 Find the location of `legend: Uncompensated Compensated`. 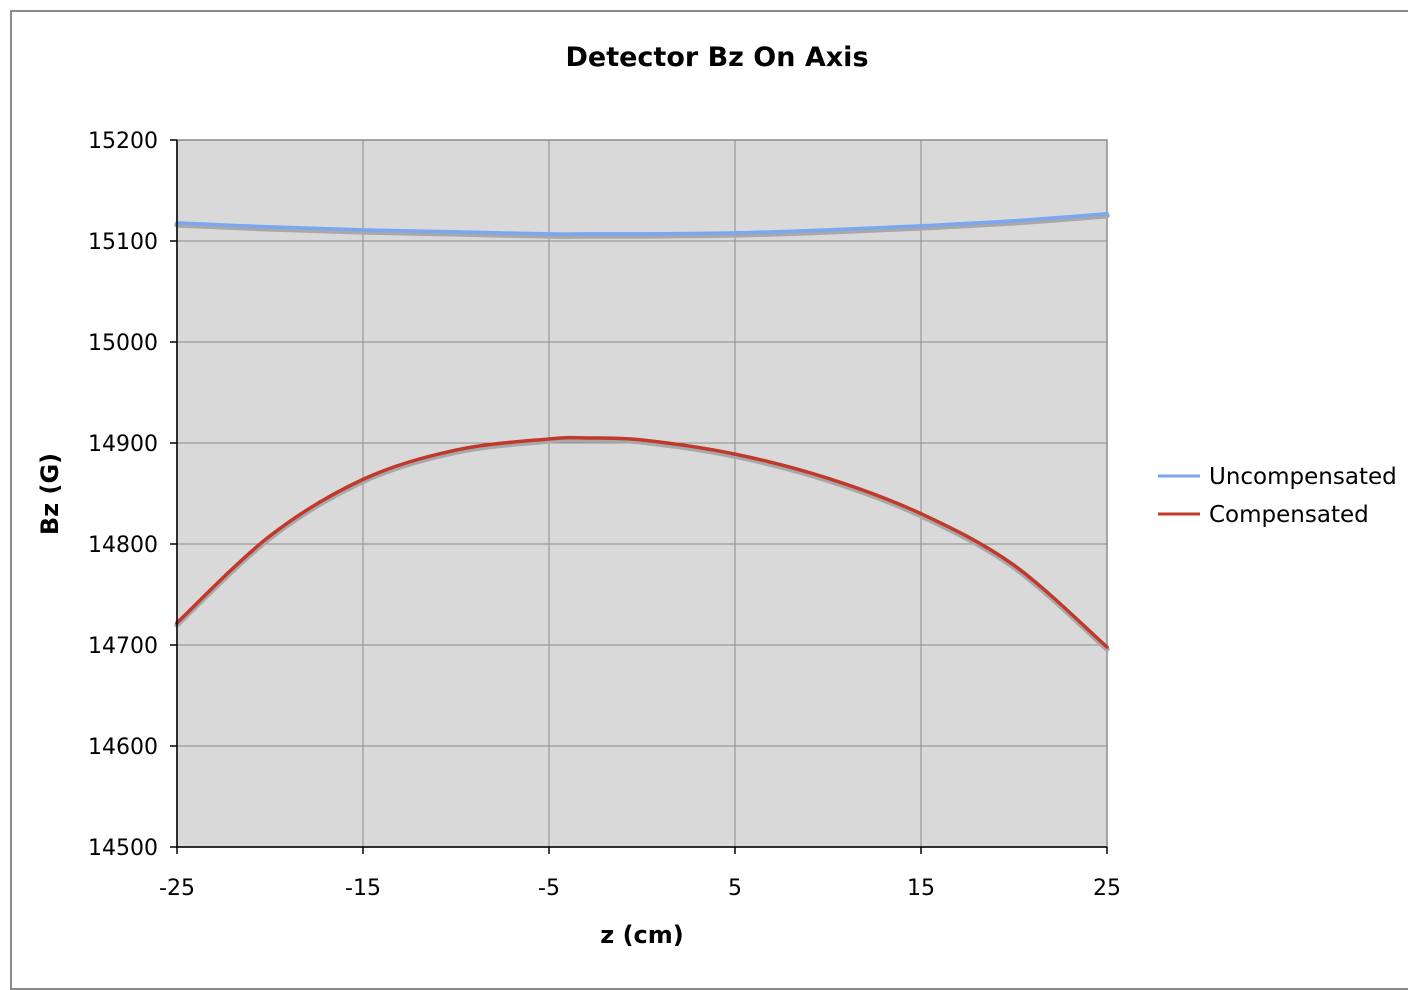

legend: Uncompensated Compensated is located at coordinates (1277, 496).